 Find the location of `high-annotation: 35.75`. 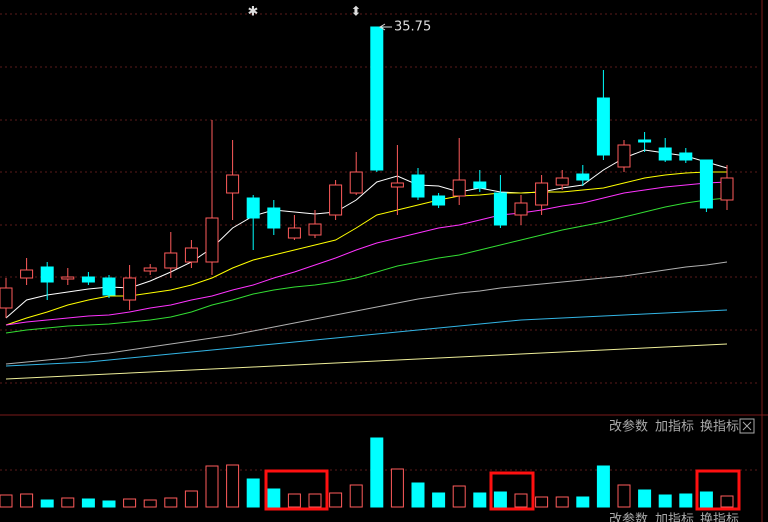

high-annotation: 35.75 is located at coordinates (412, 27).